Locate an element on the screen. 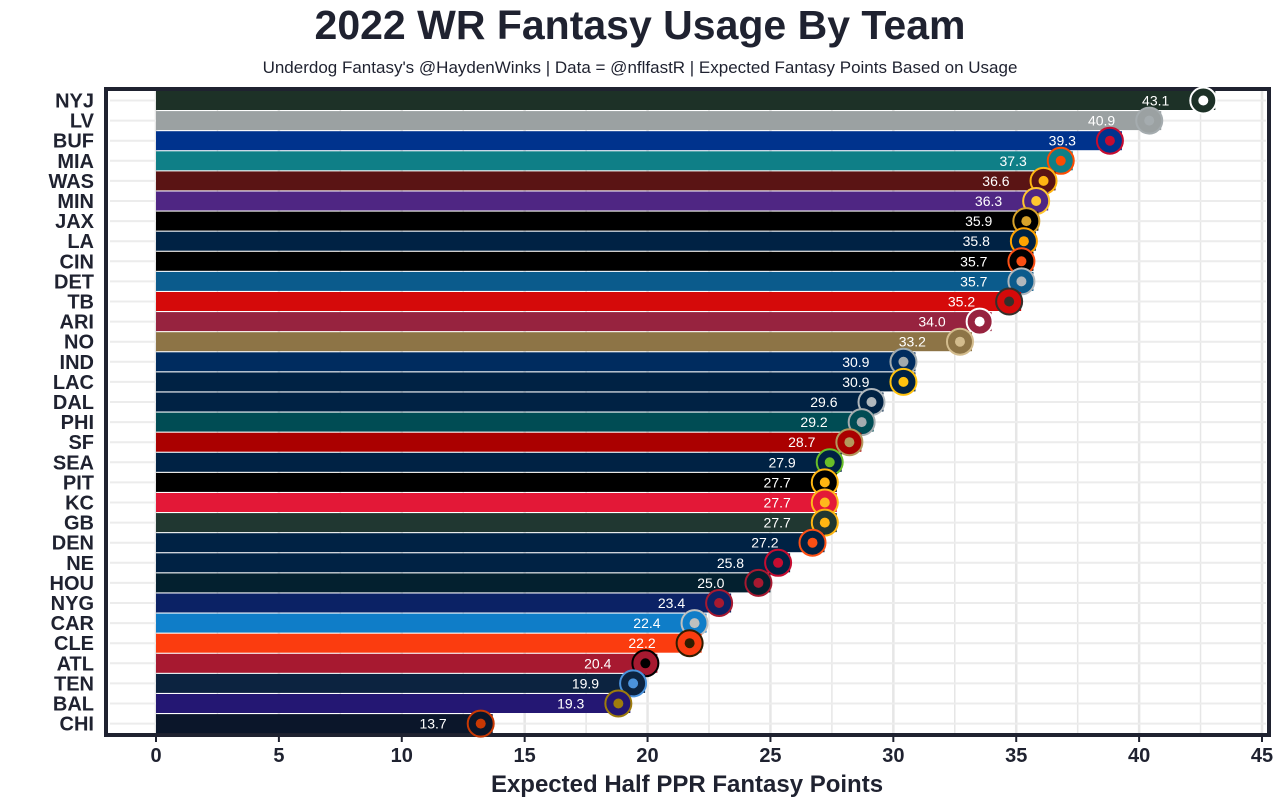  y-tick-label: ARI is located at coordinates (77, 323).